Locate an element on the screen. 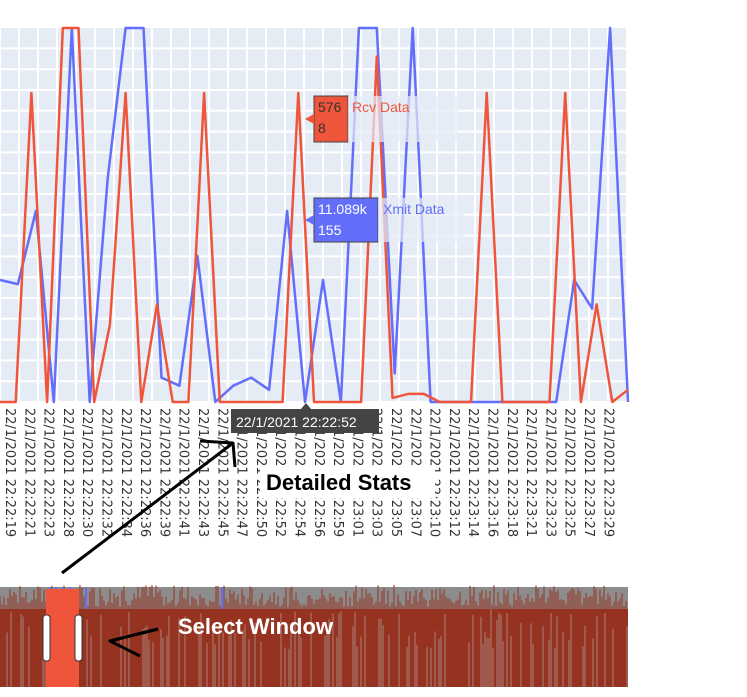 This screenshot has width=747, height=697. x-tick-label: 22/1/2021 22:23:21 is located at coordinates (530, 472).